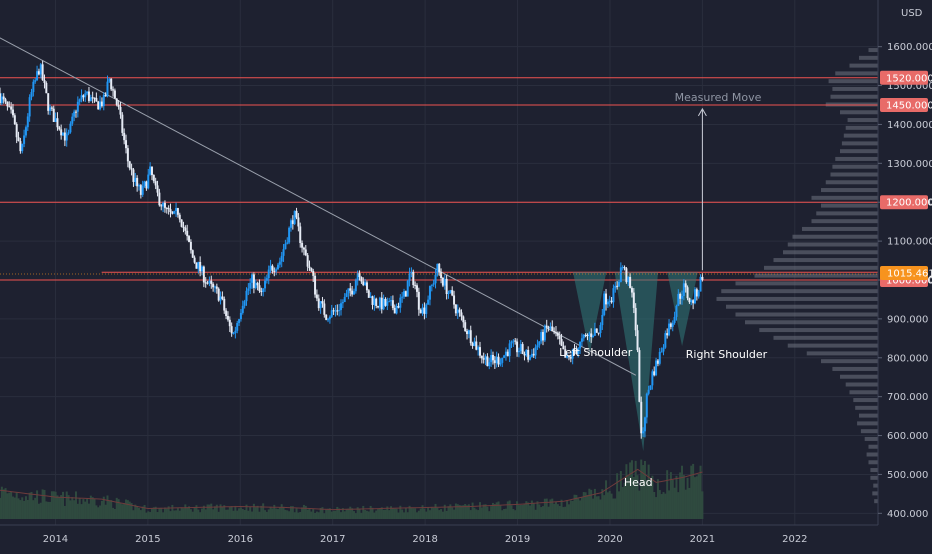 This screenshot has width=932, height=554. I want to click on currency-label: USD, so click(912, 13).